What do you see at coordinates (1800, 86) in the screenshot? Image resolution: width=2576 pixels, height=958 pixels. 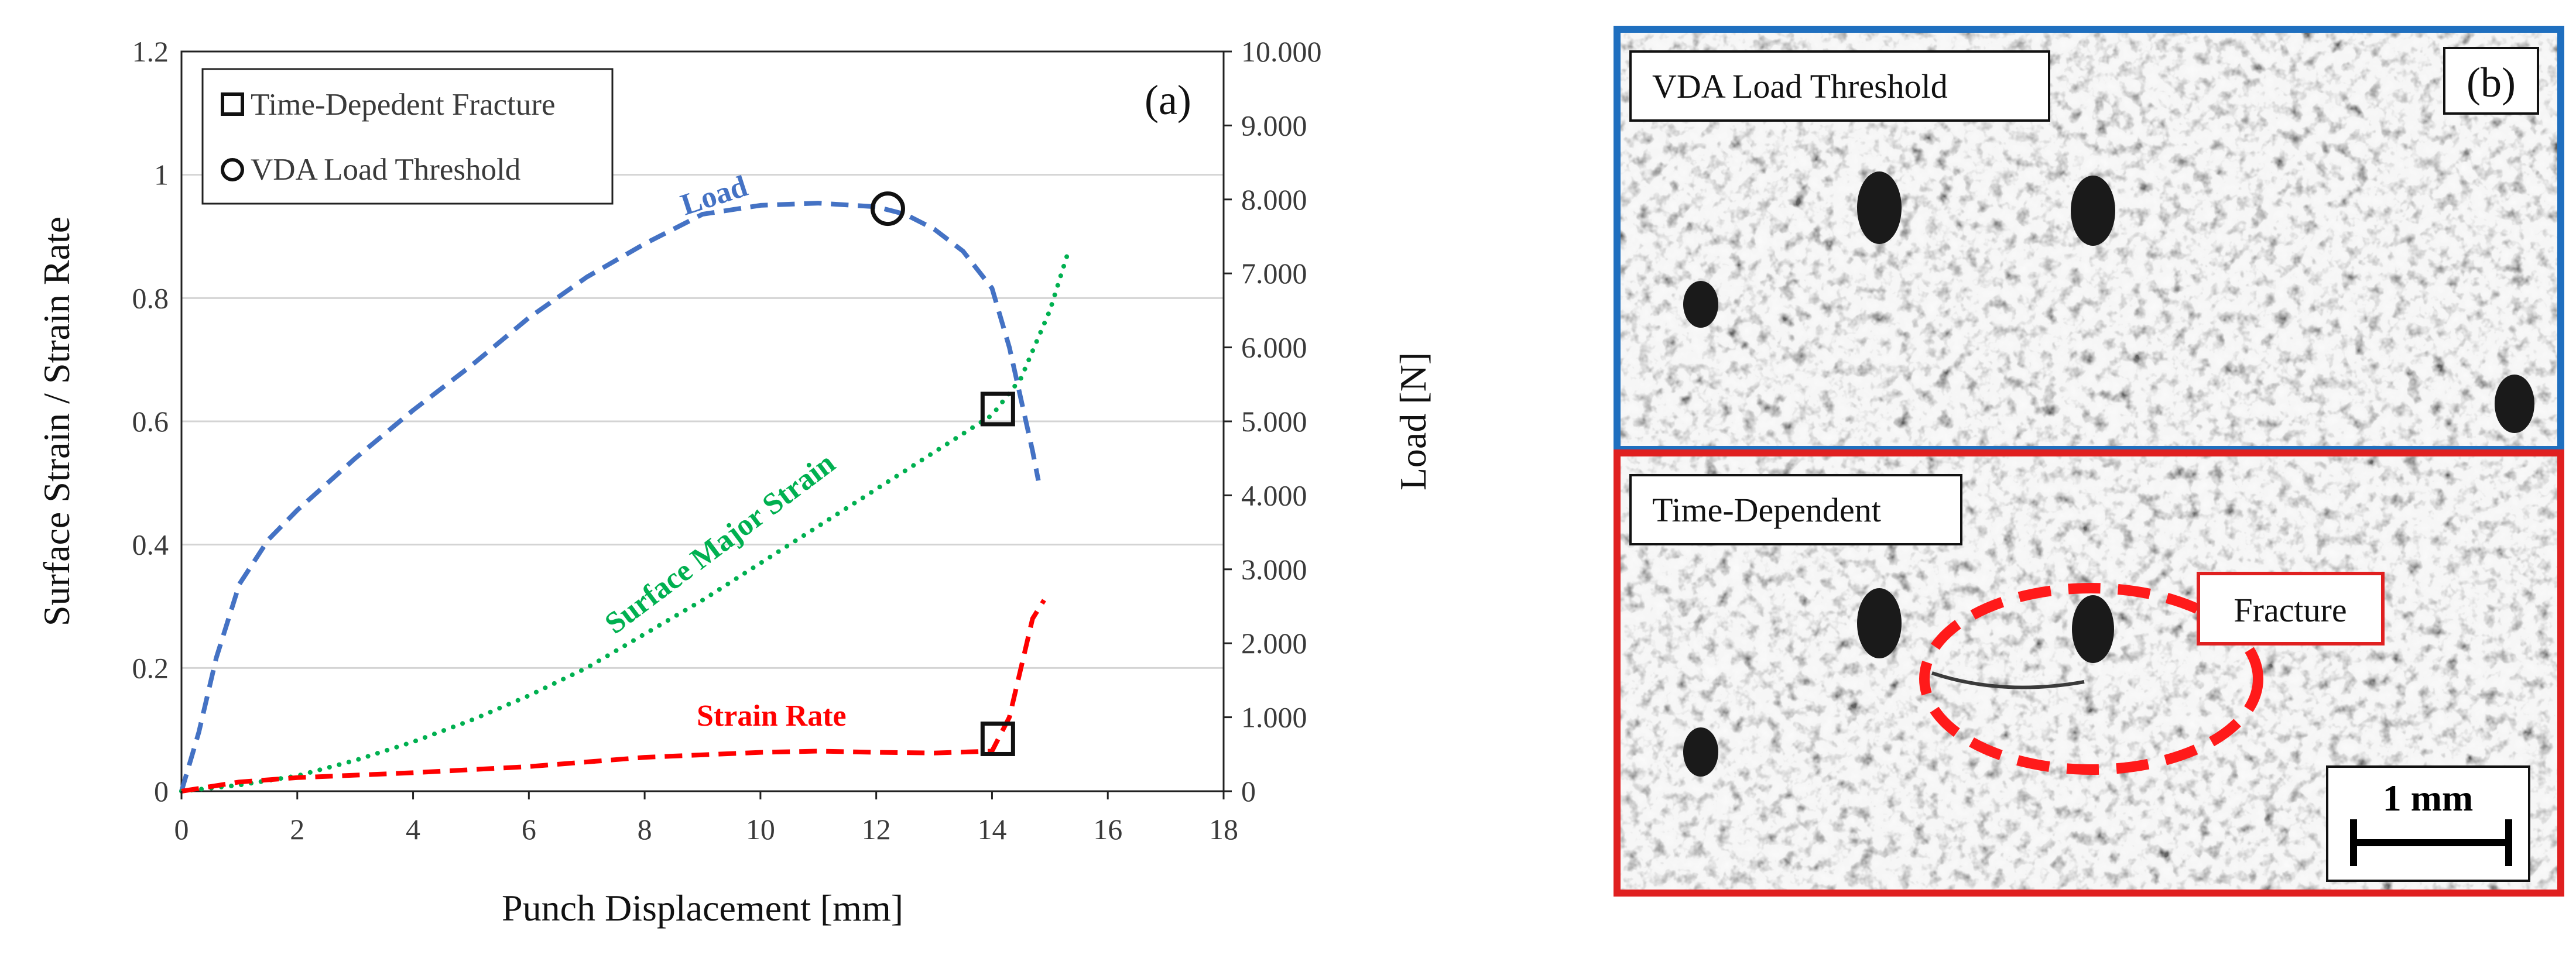 I see `top-label: VDA Load Threshold` at bounding box center [1800, 86].